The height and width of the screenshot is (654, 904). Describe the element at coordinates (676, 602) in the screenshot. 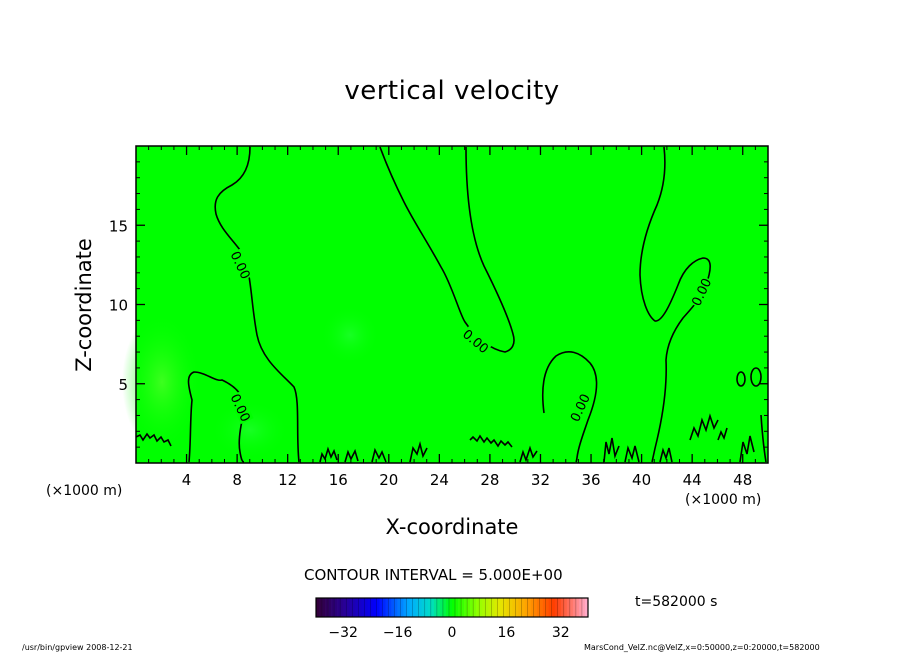

I see `time-label: t=582000 s` at that location.